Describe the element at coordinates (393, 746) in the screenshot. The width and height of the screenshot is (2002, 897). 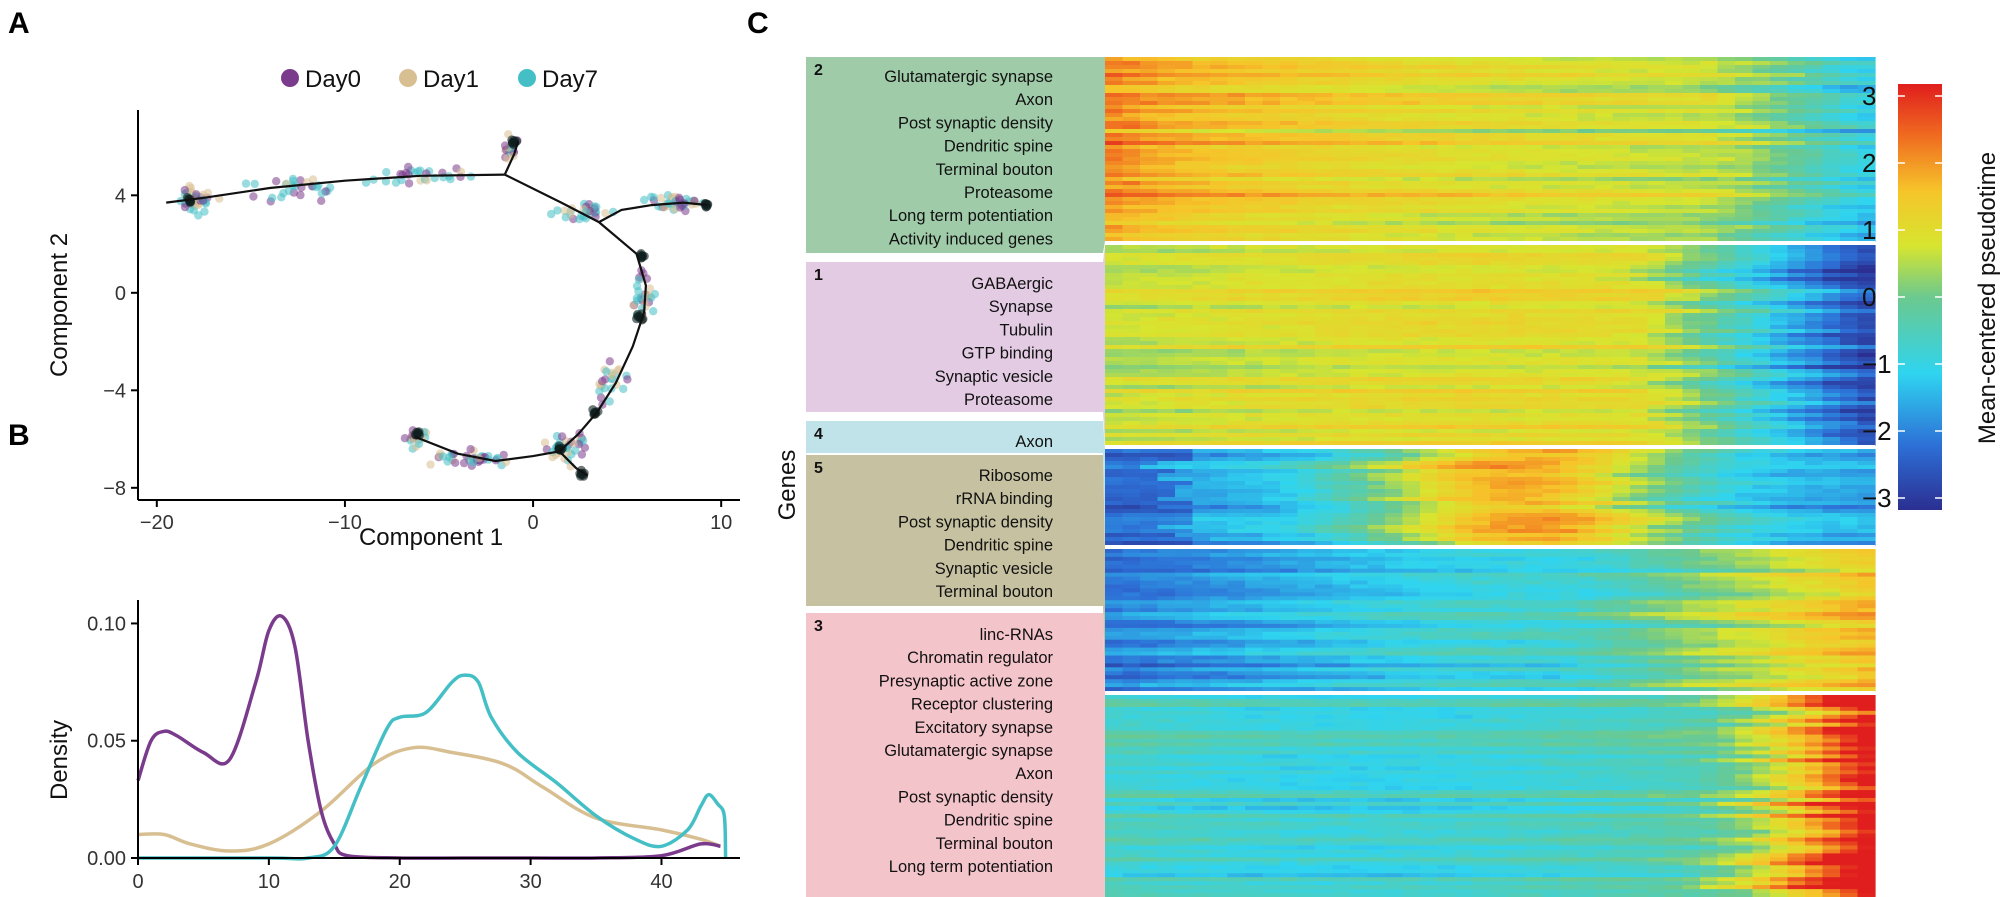
I see `panel-b-density-plot: 0 10 20 30 400.000.050.10 Density` at that location.